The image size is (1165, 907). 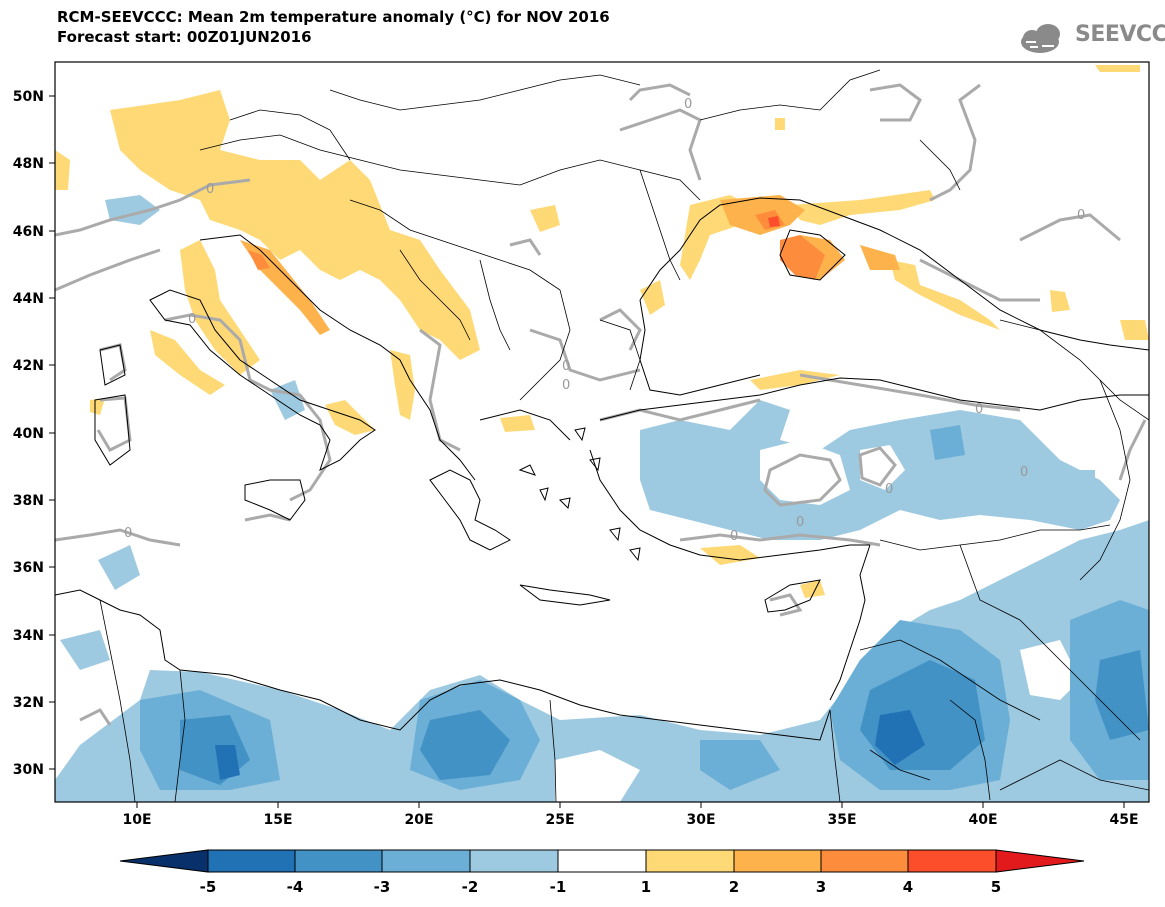 What do you see at coordinates (1120, 34) in the screenshot?
I see `seevccc-logo-text: SEEVCCC` at bounding box center [1120, 34].